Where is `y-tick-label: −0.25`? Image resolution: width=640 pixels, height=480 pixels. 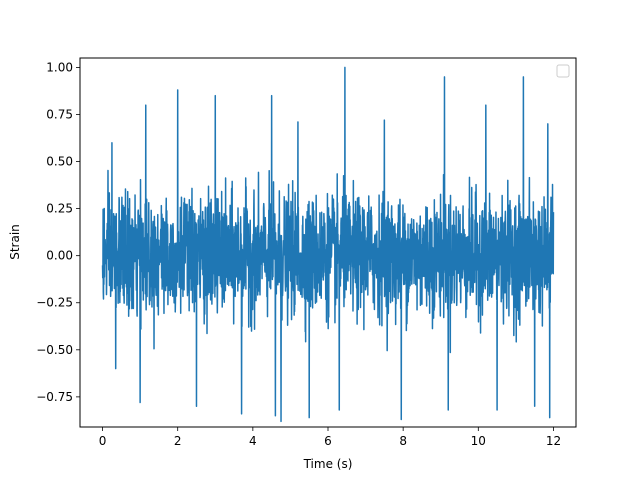
y-tick-label: −0.25 is located at coordinates (54, 303).